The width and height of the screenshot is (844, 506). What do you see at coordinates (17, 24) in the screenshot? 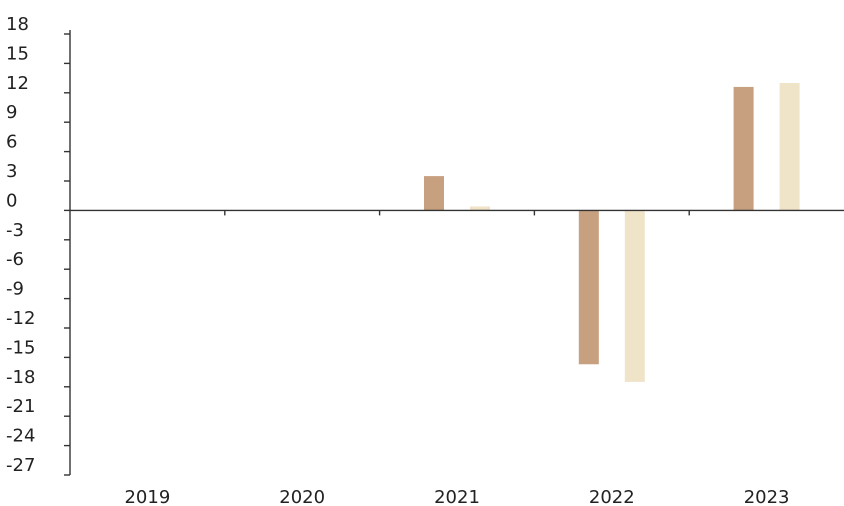
I see `y-tick-label: 18` at bounding box center [17, 24].